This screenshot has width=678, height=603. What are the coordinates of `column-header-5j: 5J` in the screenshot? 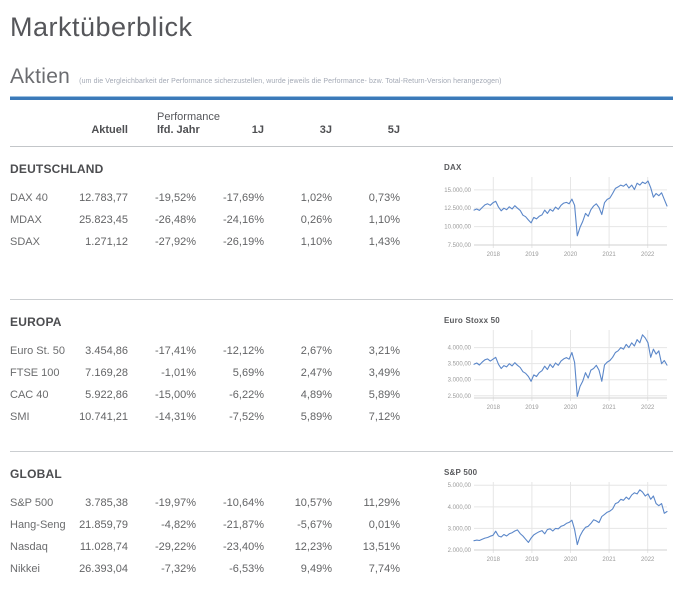 It's located at (393, 130).